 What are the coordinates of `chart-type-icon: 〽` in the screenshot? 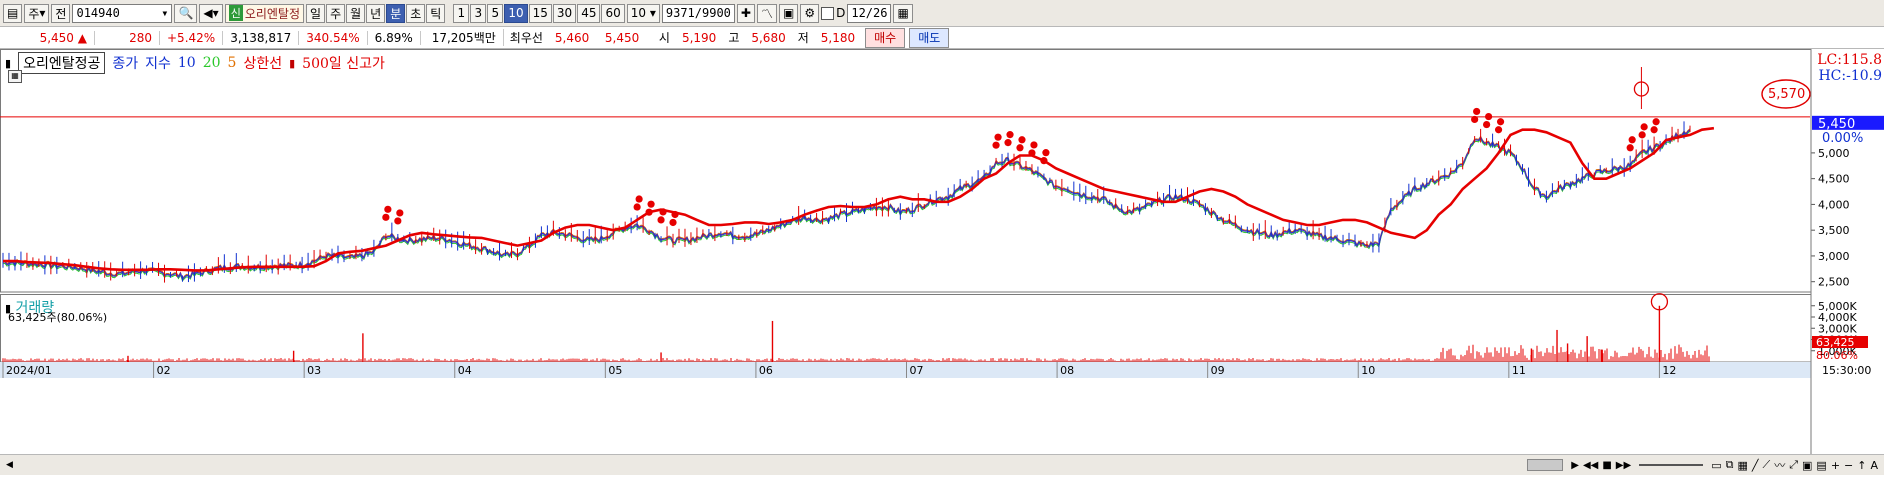 It's located at (766, 13).